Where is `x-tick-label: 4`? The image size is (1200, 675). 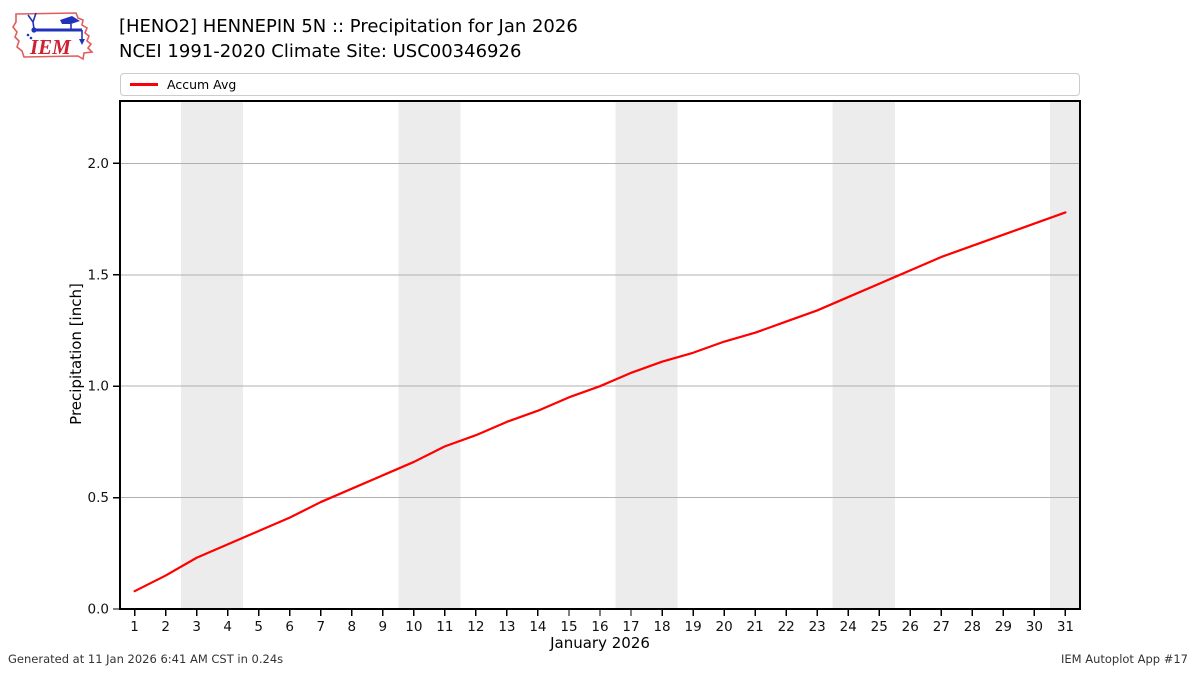
x-tick-label: 4 is located at coordinates (227, 627).